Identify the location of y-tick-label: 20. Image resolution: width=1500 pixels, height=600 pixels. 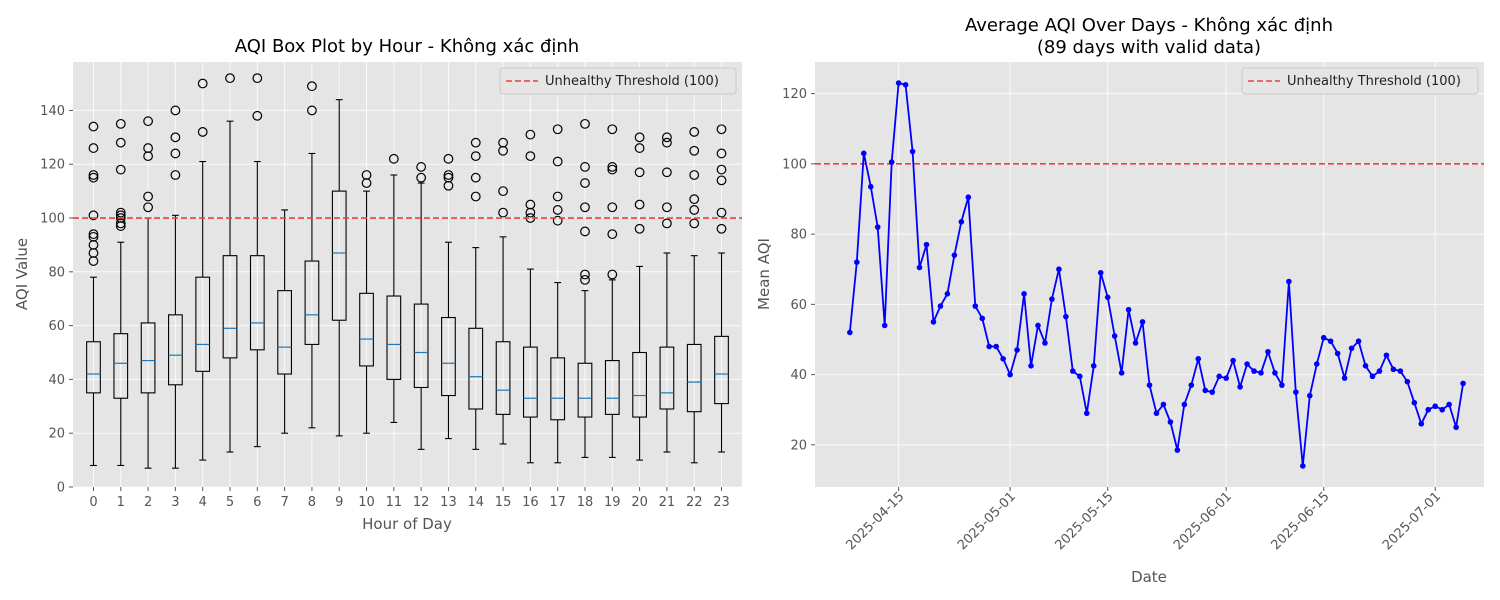
(798, 445).